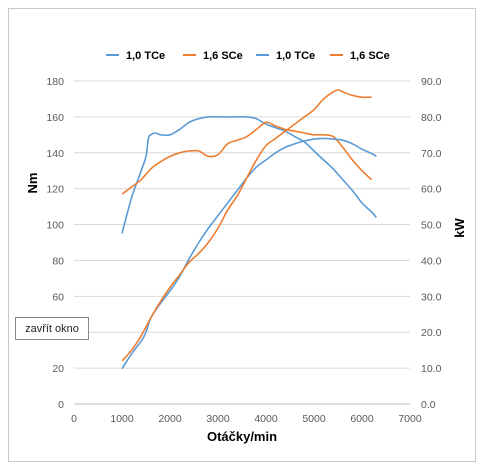 The width and height of the screenshot is (484, 470). Describe the element at coordinates (61, 405) in the screenshot. I see `y-left-tick-label: 0` at that location.